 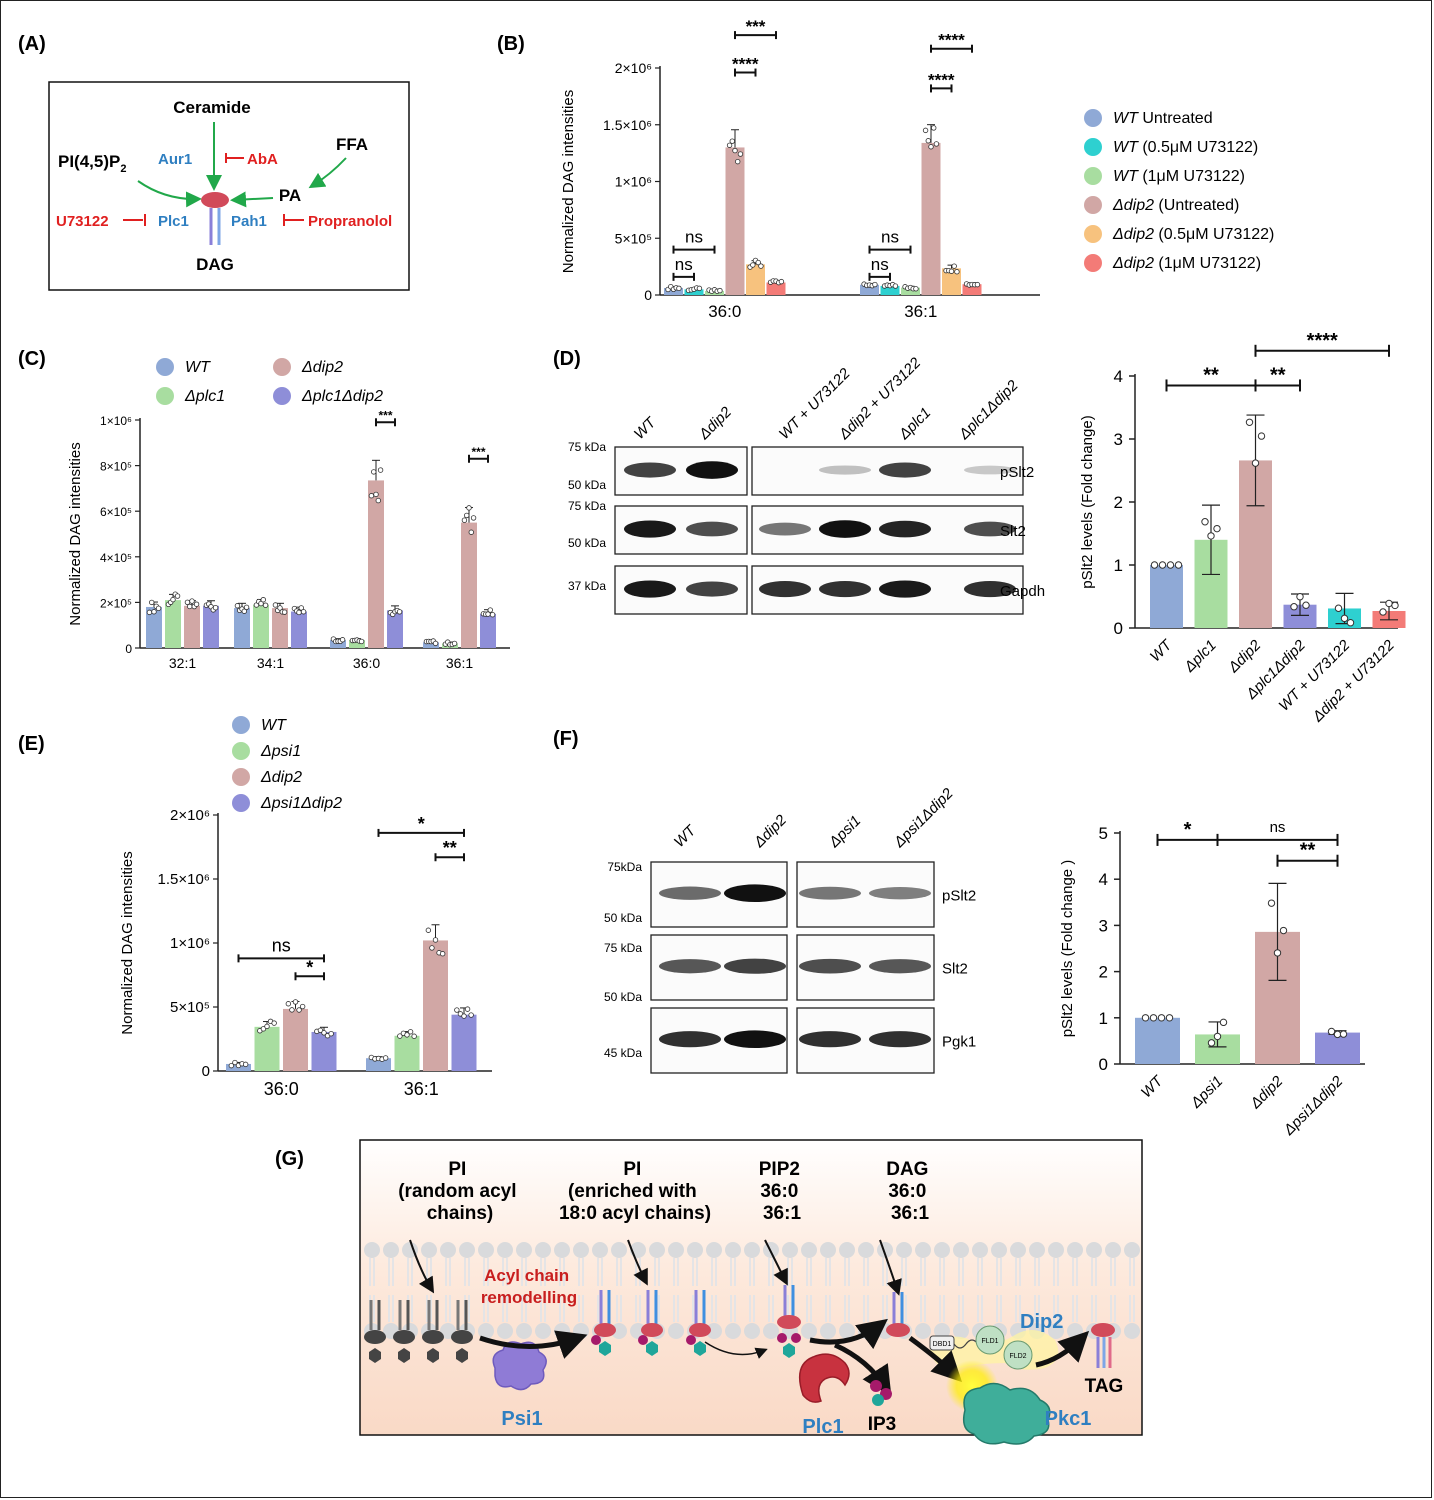 What do you see at coordinates (1103, 1330) in the screenshot?
I see `tag-icon` at bounding box center [1103, 1330].